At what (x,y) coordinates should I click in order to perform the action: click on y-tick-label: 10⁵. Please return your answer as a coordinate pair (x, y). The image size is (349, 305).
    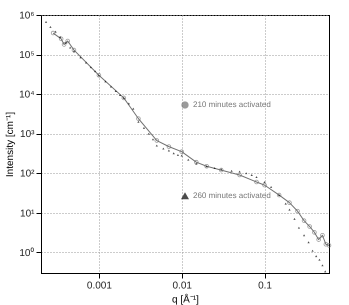
    Looking at the image, I should click on (26, 56).